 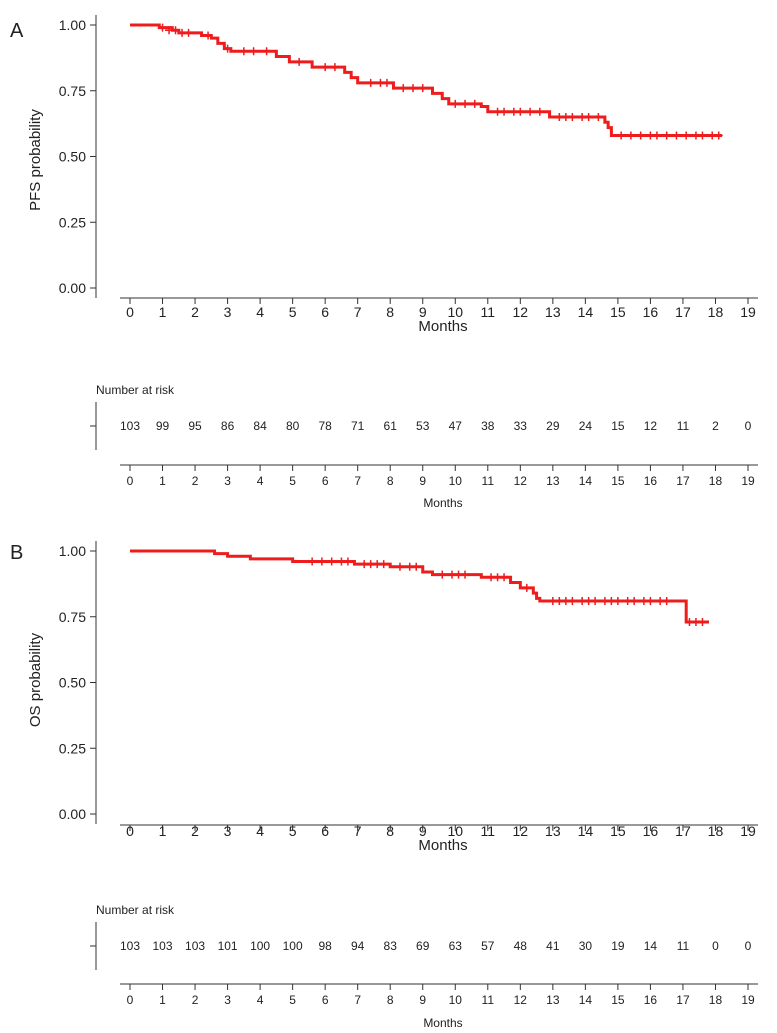 What do you see at coordinates (260, 312) in the screenshot?
I see `x-tick-label: 4` at bounding box center [260, 312].